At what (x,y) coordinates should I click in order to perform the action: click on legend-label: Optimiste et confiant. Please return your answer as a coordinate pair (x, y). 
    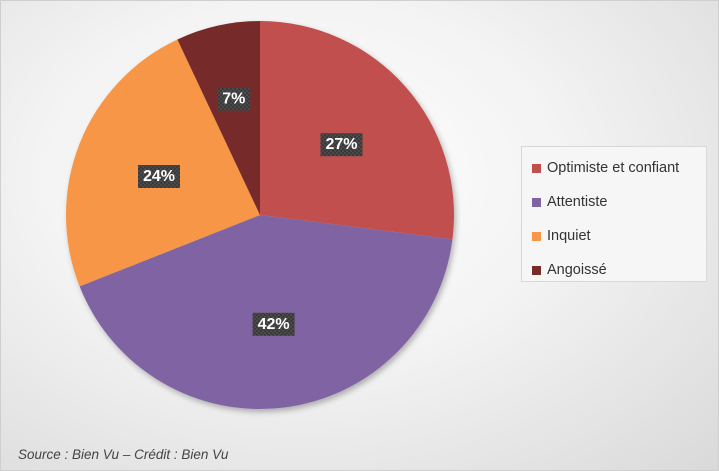
    Looking at the image, I should click on (613, 168).